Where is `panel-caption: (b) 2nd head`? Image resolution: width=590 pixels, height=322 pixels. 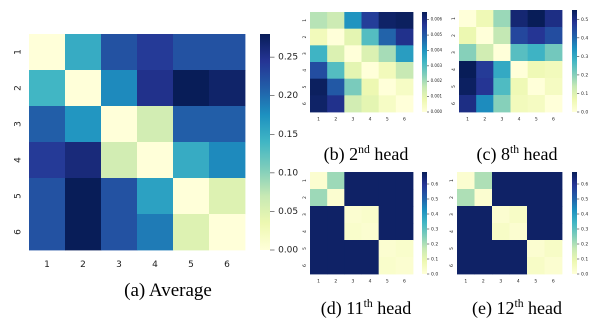
panel-caption: (b) 2nd head is located at coordinates (366, 154).